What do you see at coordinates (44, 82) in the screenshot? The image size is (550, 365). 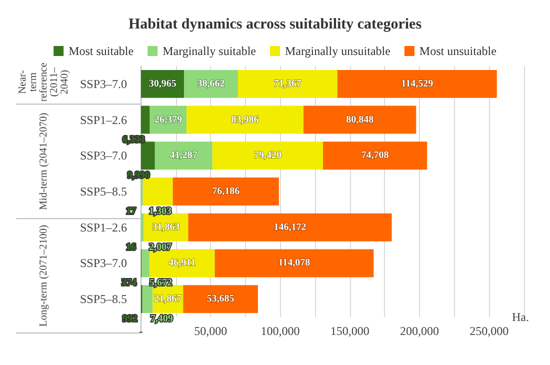 I see `text: Near-term reference (2011–2040)` at bounding box center [44, 82].